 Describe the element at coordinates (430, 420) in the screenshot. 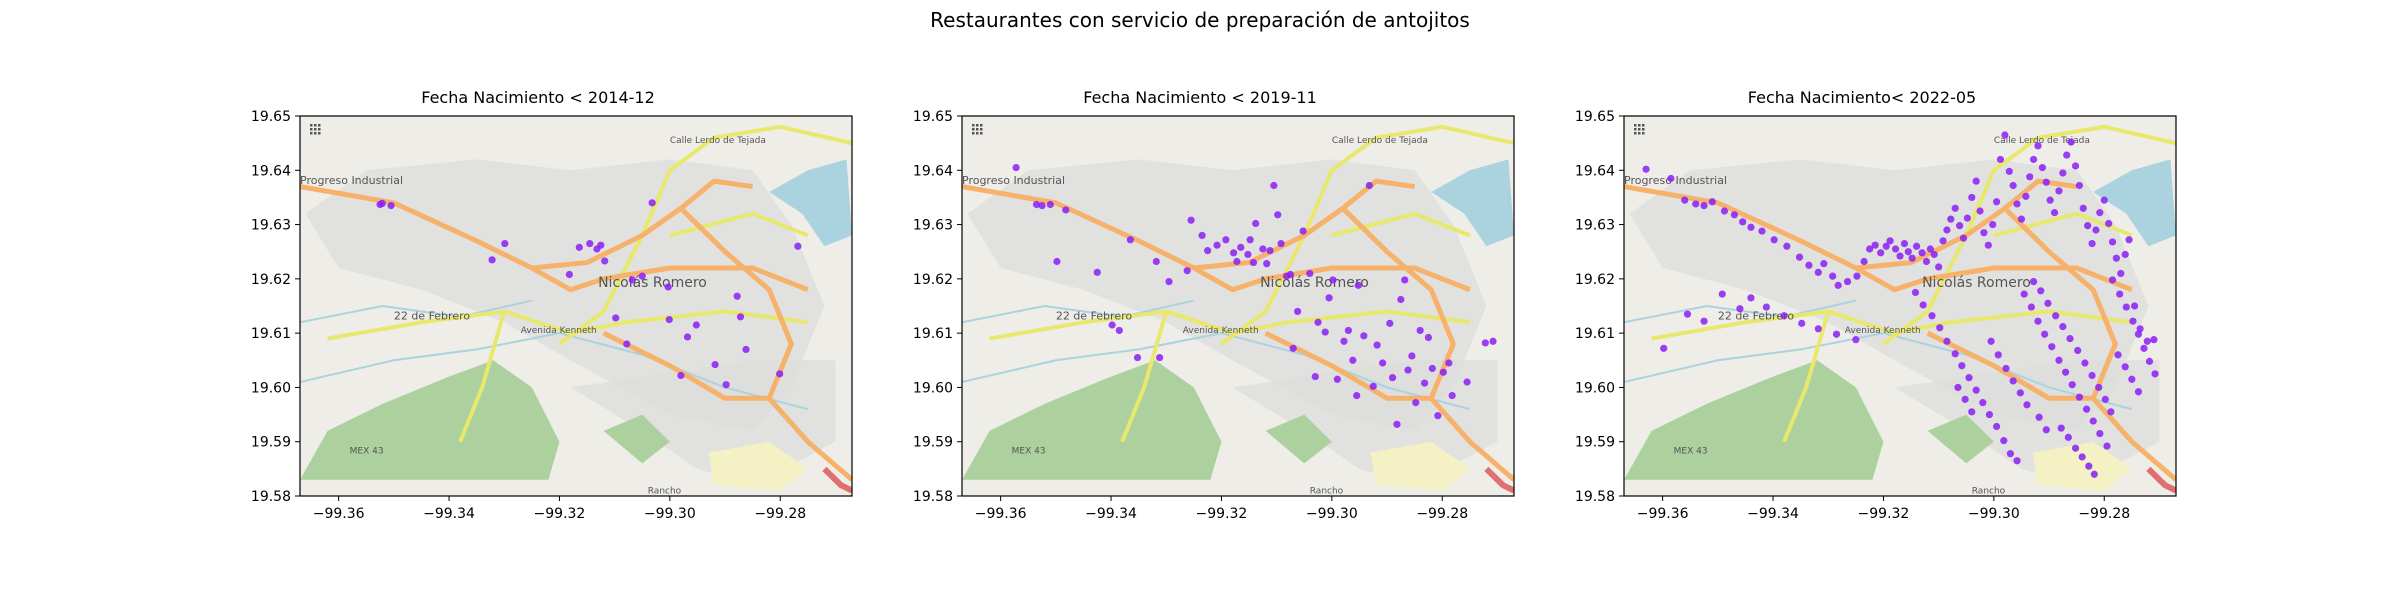

I see `map-park` at that location.